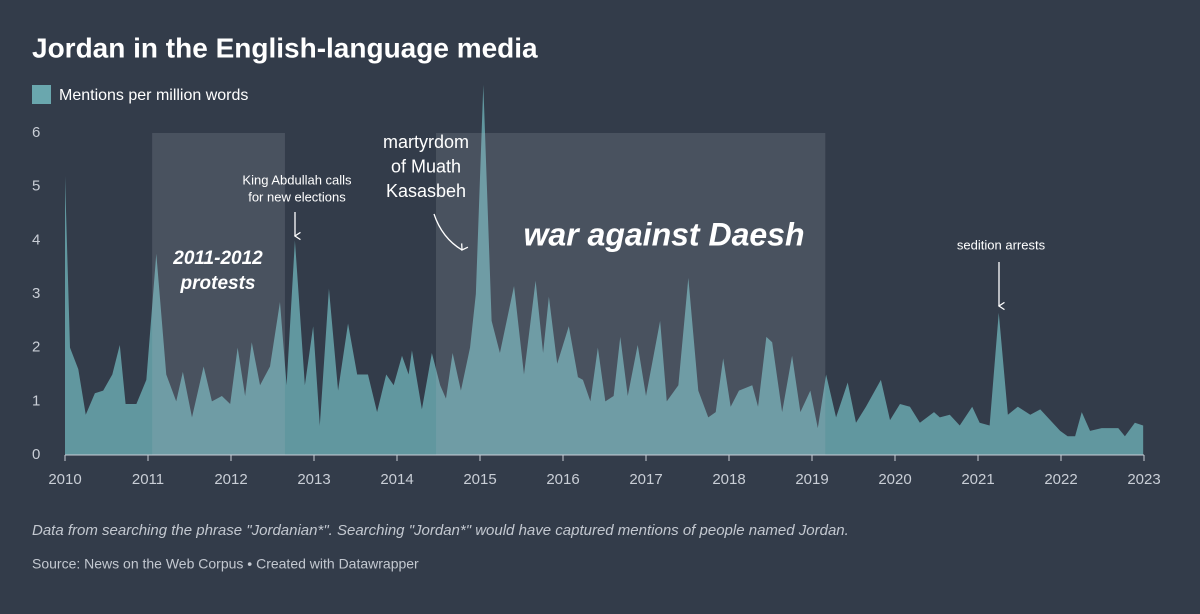 The height and width of the screenshot is (614, 1200). Describe the element at coordinates (36, 293) in the screenshot. I see `y-tick-label: 3` at that location.